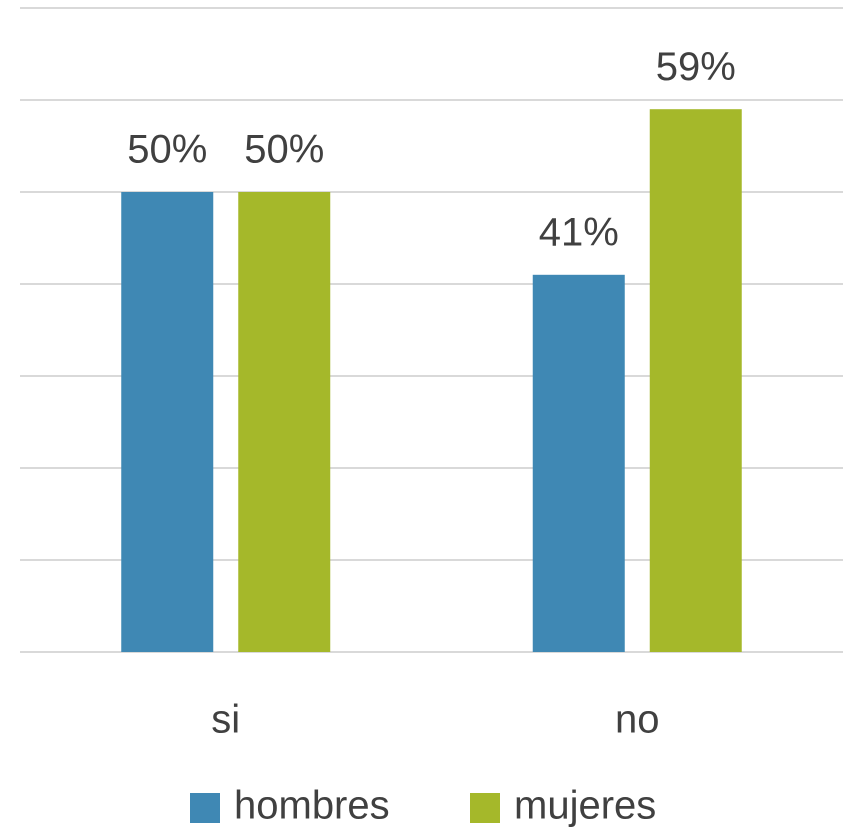  I want to click on x-tick-label: no, so click(637, 720).